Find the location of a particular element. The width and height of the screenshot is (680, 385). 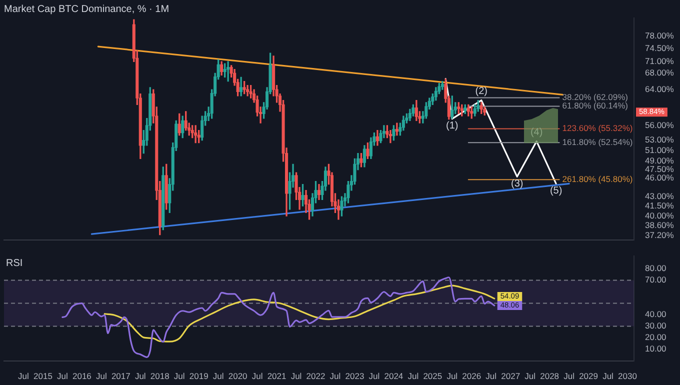

y-tick-label: 80.00 is located at coordinates (656, 268).